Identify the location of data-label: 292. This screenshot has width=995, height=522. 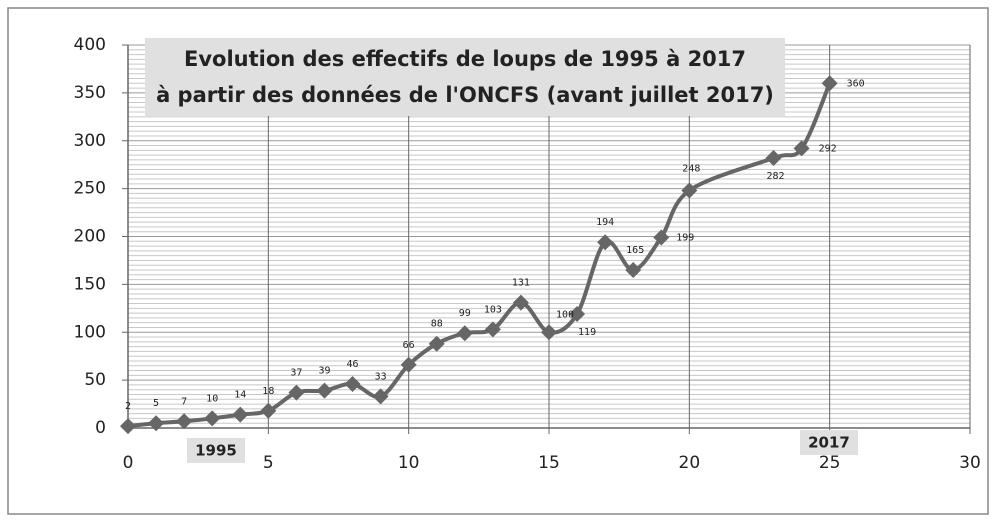
(828, 148).